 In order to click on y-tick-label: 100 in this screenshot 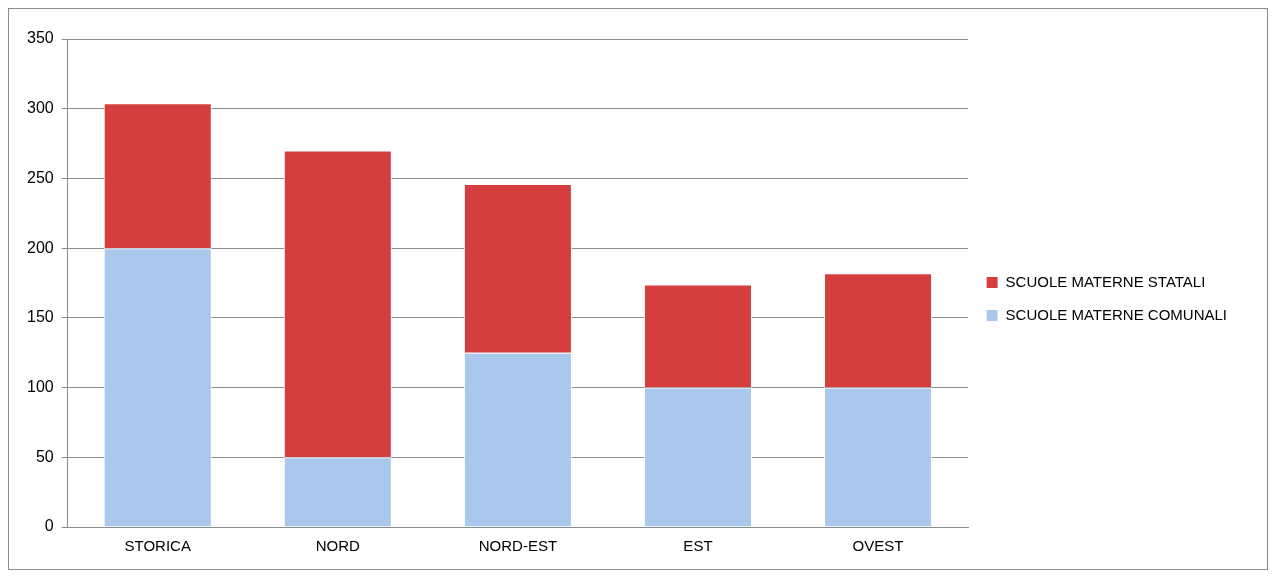, I will do `click(40, 386)`.